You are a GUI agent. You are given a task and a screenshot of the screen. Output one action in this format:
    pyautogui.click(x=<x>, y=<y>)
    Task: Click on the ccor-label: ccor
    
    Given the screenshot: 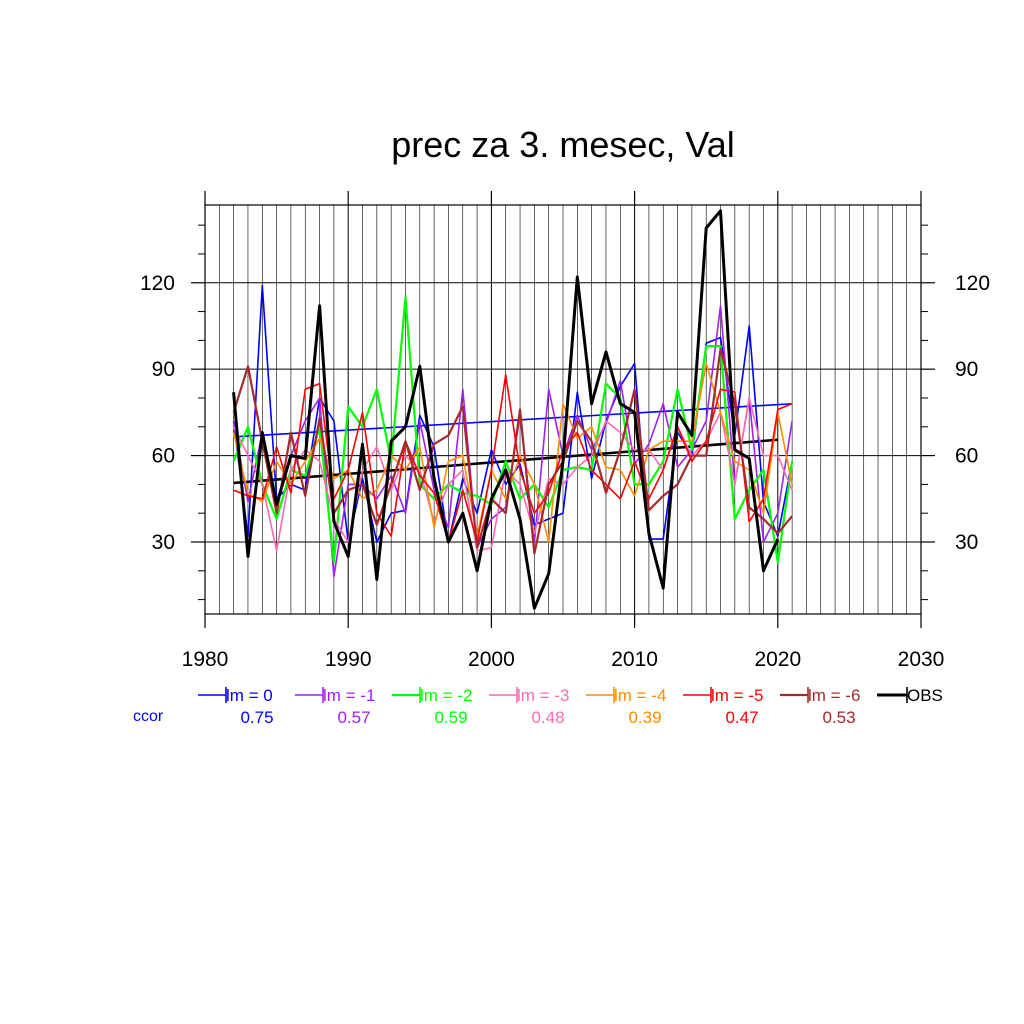 What is the action you would take?
    pyautogui.click(x=148, y=716)
    